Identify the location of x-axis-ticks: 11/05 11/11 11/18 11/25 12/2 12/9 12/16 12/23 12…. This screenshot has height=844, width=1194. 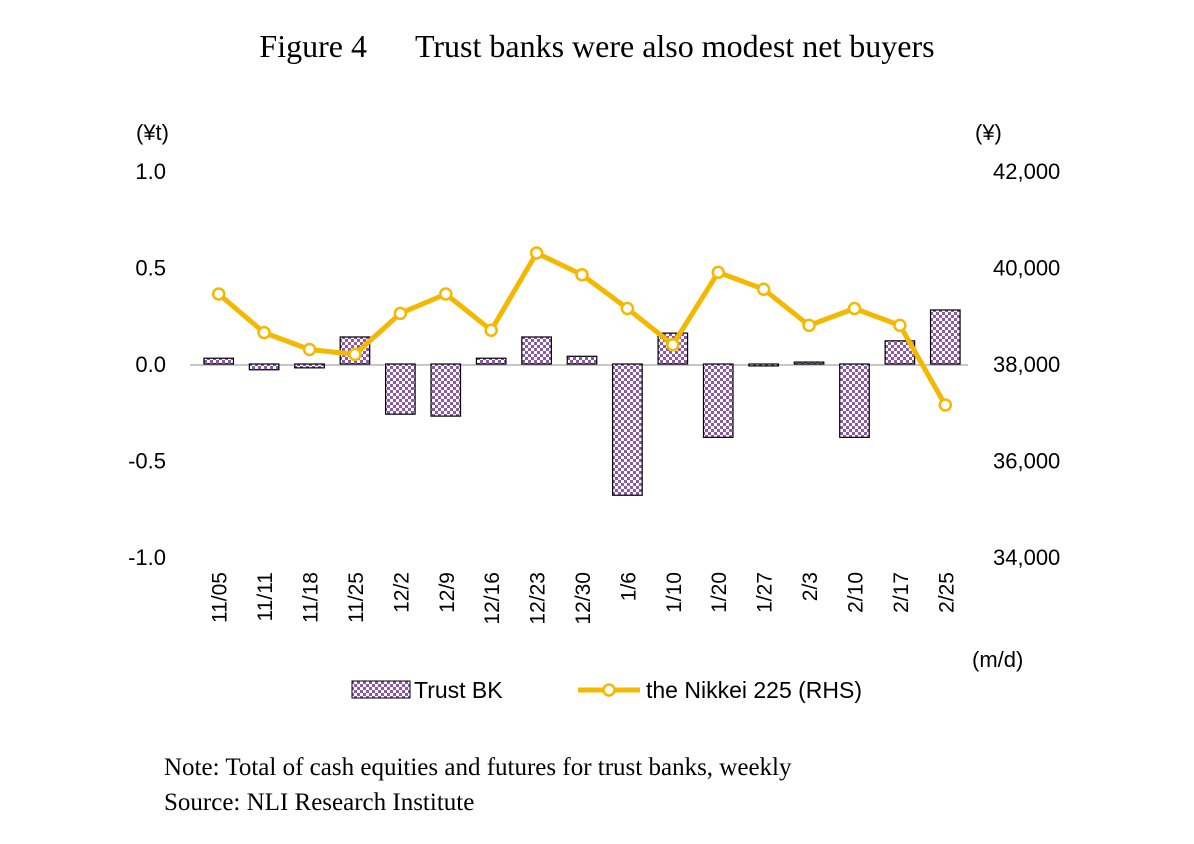
(584, 598).